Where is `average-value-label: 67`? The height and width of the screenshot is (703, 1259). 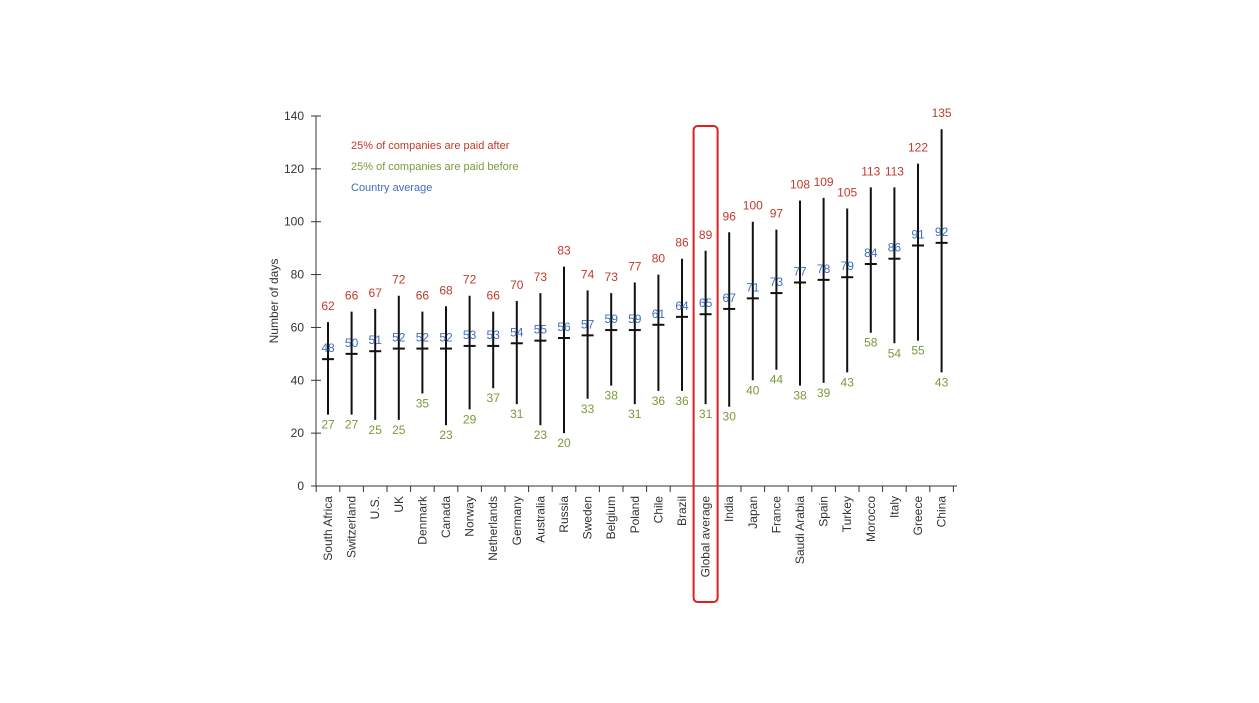 average-value-label: 67 is located at coordinates (730, 298).